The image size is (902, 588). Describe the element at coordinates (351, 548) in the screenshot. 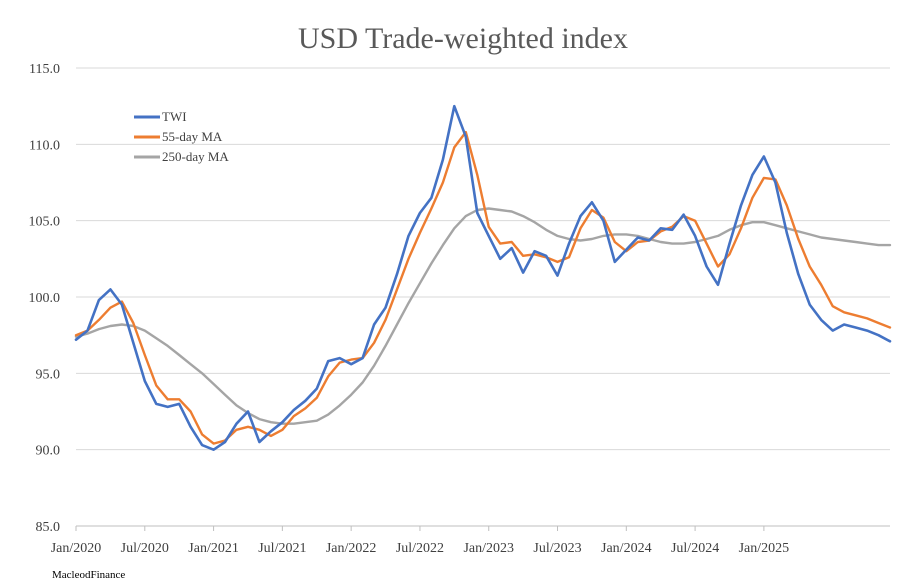

I see `x-tick-label: Jan/2022` at that location.